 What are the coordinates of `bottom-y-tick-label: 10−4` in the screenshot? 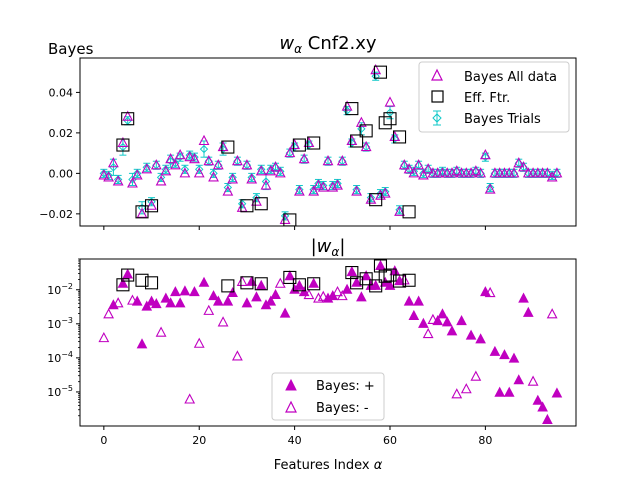 It's located at (60, 357).